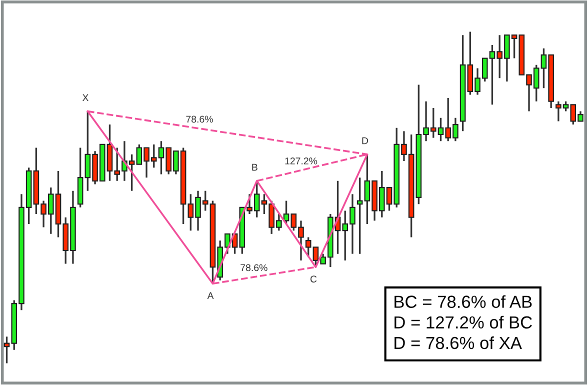 The height and width of the screenshot is (385, 588). What do you see at coordinates (463, 322) in the screenshot?
I see `annotation: D = 127.2% of BC` at bounding box center [463, 322].